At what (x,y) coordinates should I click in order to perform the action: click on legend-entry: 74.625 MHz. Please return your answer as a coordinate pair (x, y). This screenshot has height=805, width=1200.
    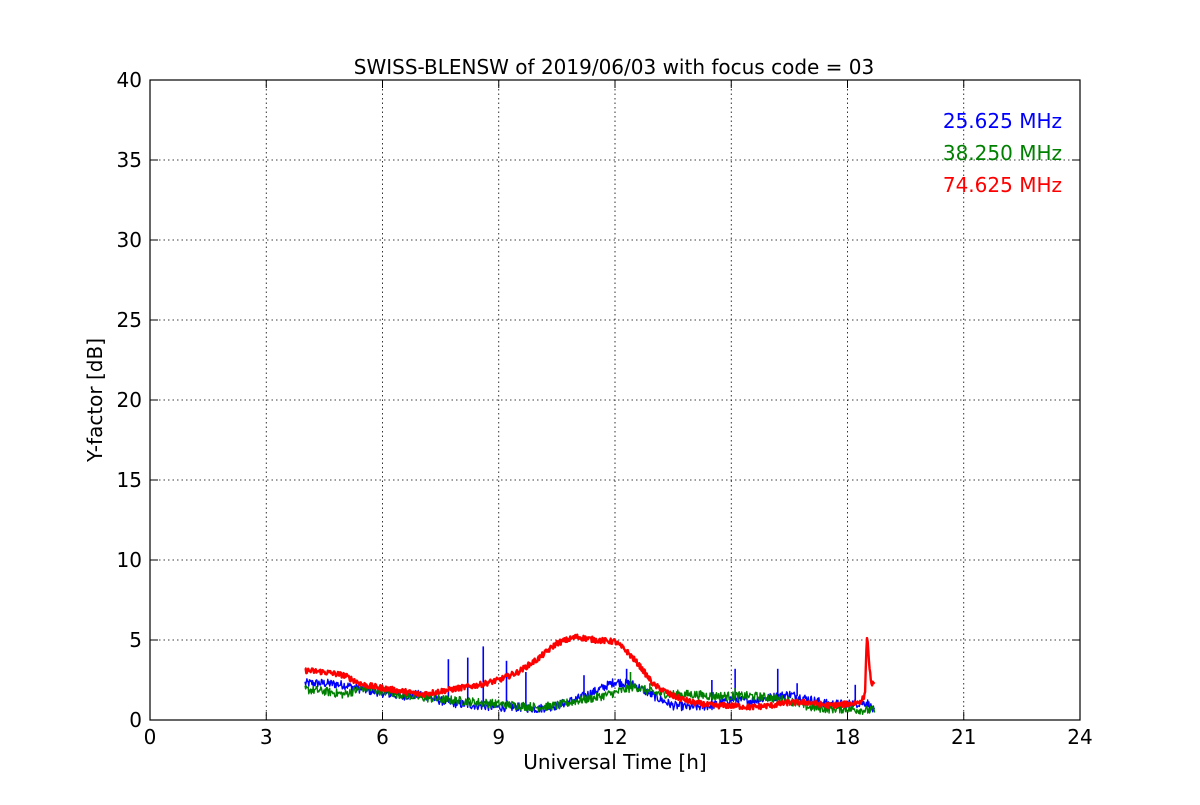
    Looking at the image, I should click on (1002, 185).